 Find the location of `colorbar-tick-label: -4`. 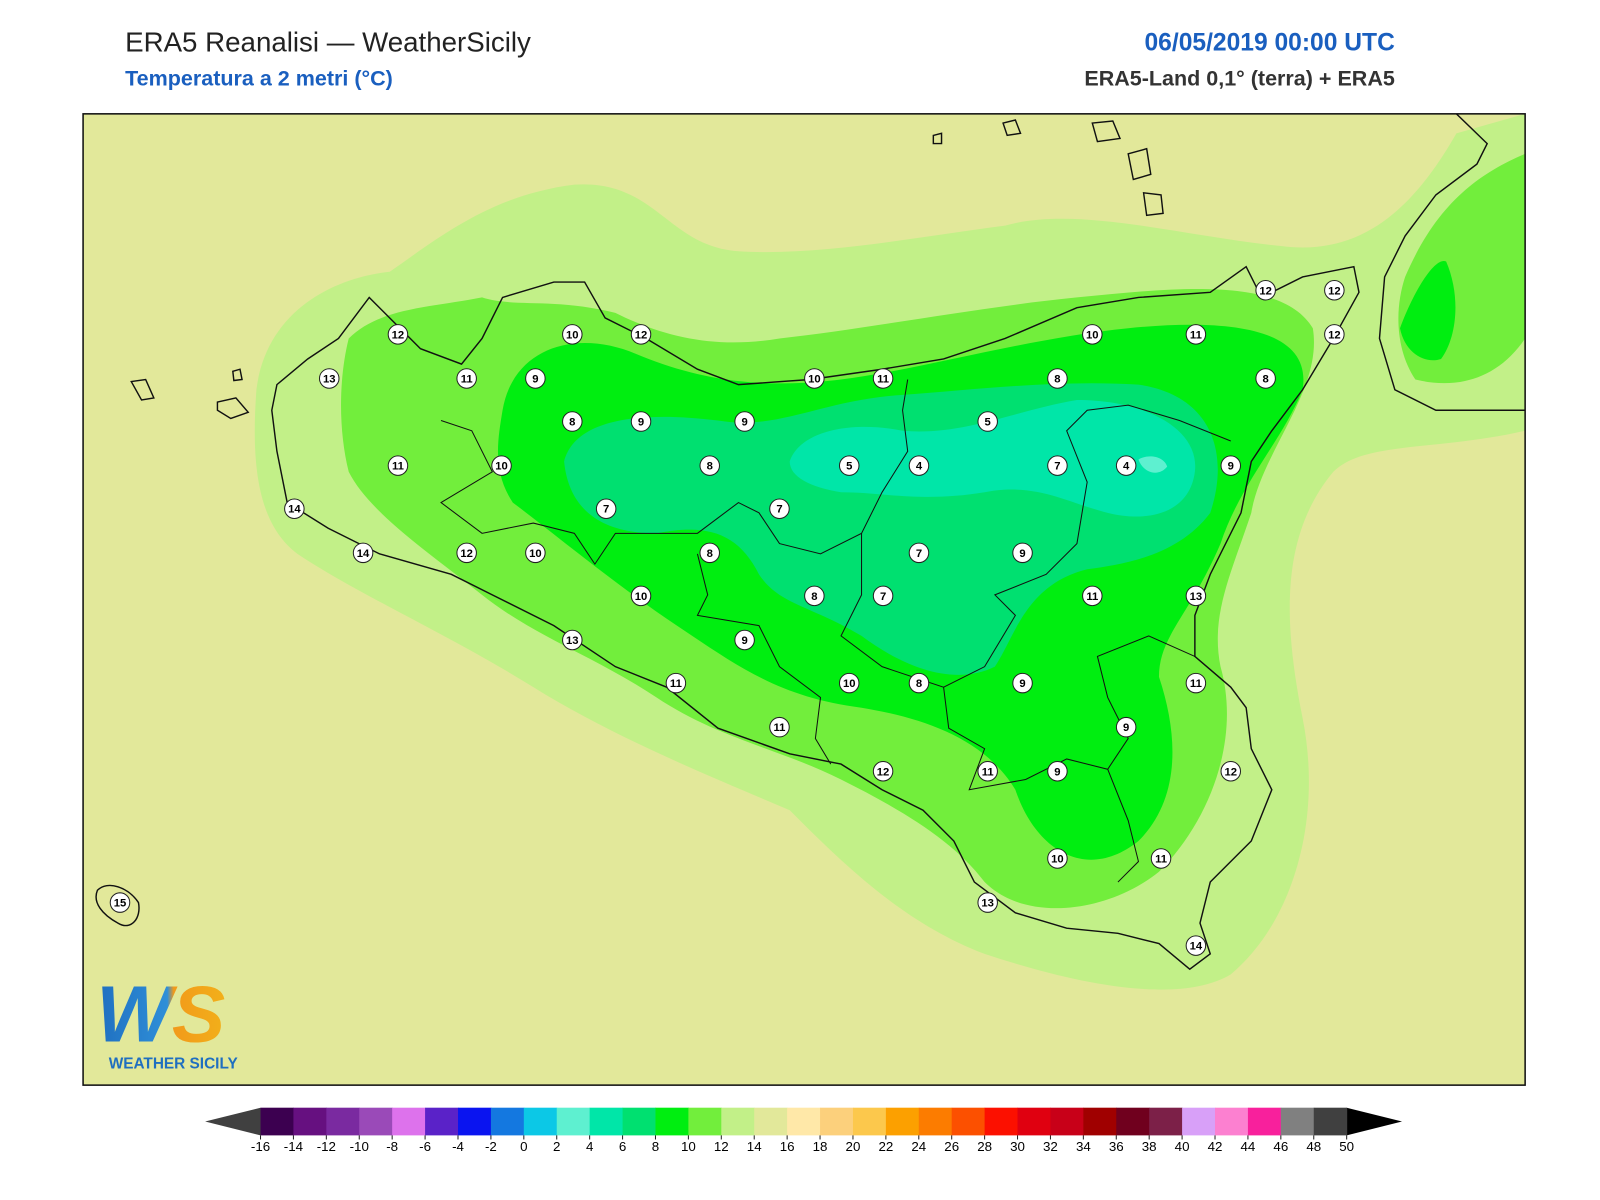

colorbar-tick-label: -4 is located at coordinates (458, 1146).